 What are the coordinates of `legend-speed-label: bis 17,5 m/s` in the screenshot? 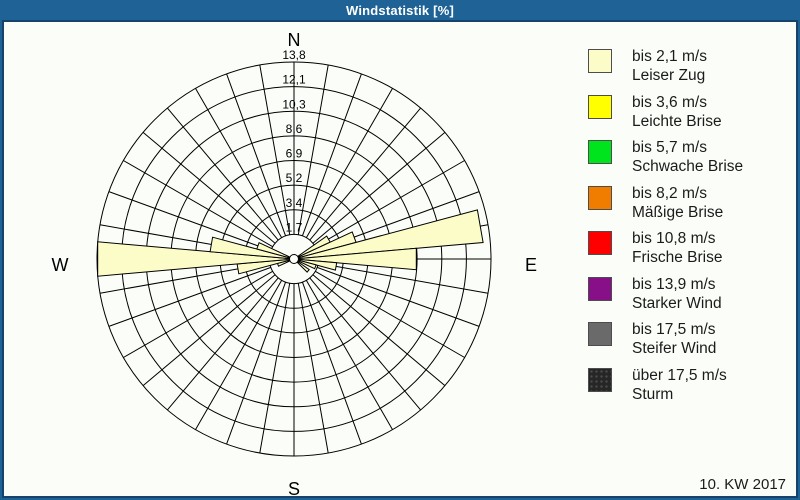 It's located at (674, 329).